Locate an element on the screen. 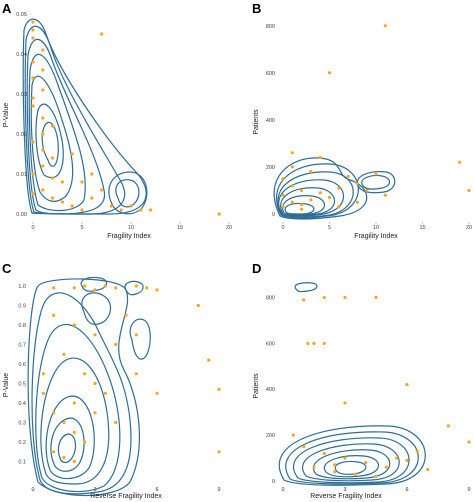 This screenshot has width=474, height=502. y-tick-label: 0.6 is located at coordinates (22, 365).